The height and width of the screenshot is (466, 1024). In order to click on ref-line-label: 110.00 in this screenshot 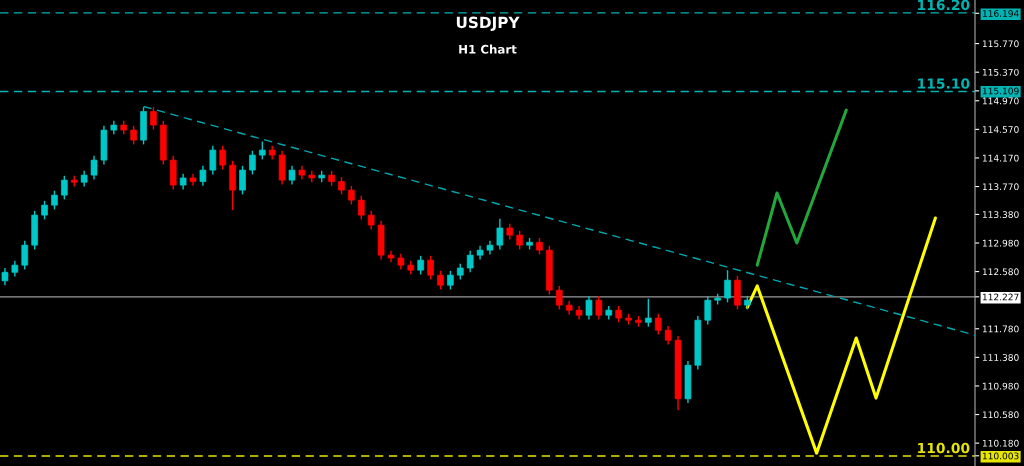, I will do `click(944, 448)`.